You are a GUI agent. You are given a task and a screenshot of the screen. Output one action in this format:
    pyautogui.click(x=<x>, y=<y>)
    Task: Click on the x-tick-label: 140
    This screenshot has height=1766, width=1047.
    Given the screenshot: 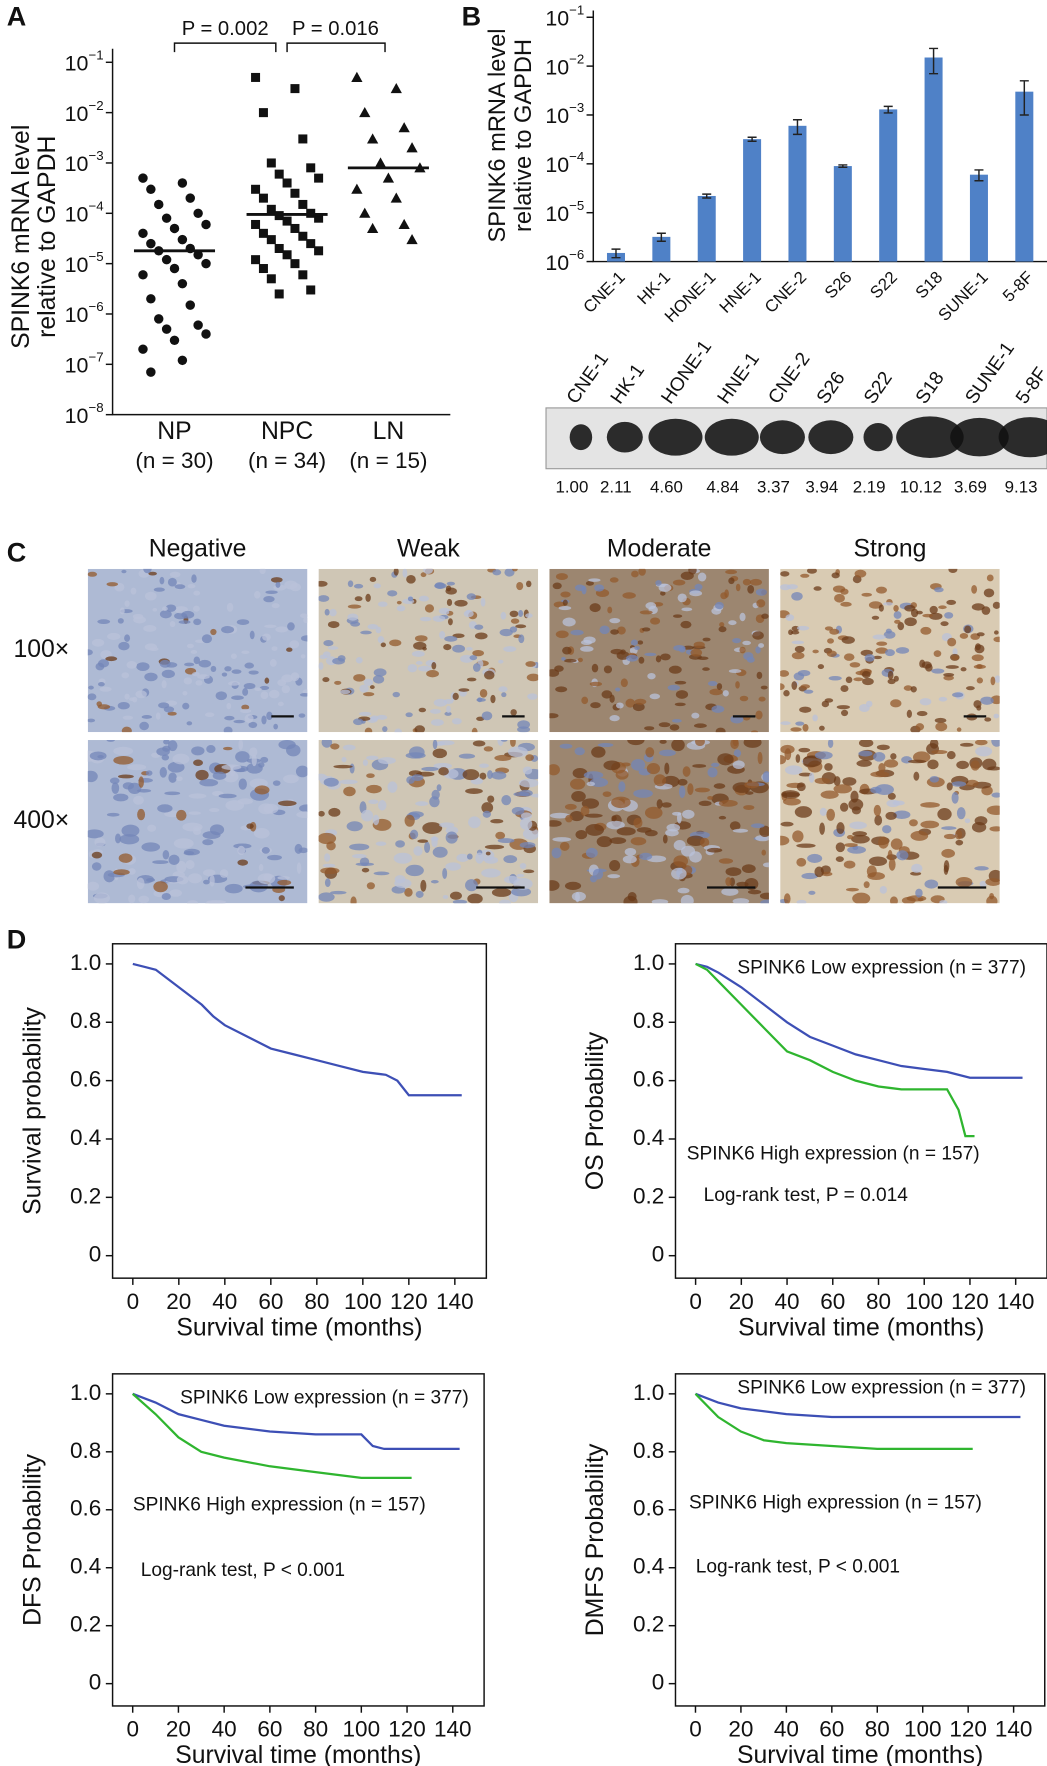 What is the action you would take?
    pyautogui.click(x=453, y=1729)
    